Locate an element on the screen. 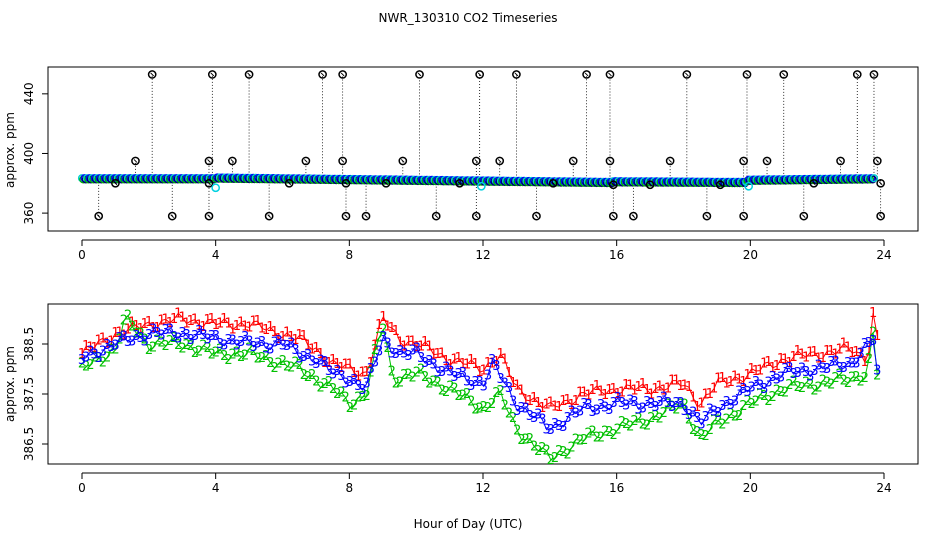 The width and height of the screenshot is (936, 540). bottom-y-tick-label: 388.5 is located at coordinates (29, 344).